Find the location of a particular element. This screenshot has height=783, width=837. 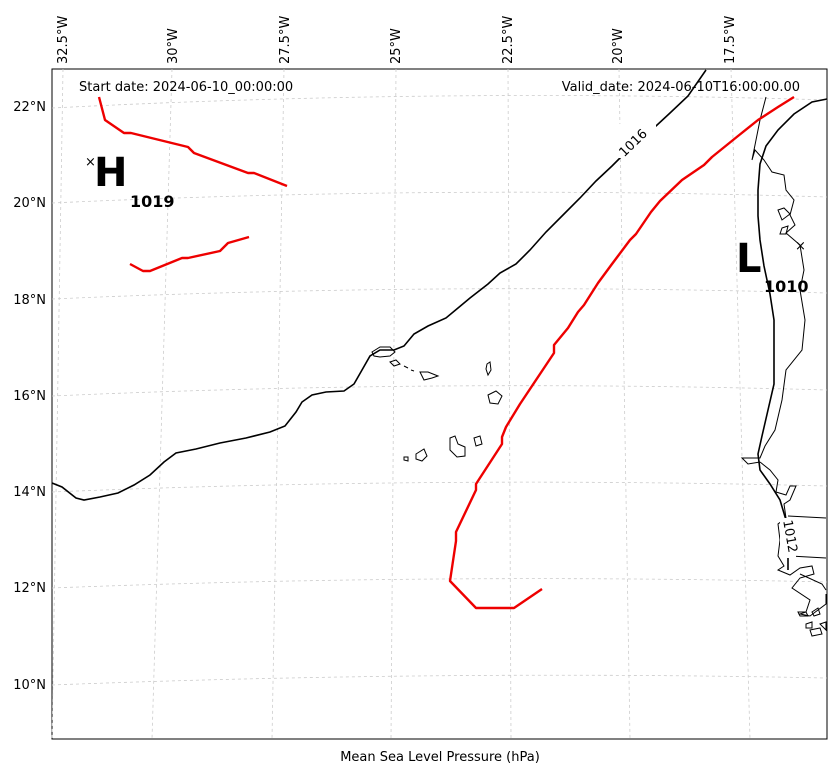

island-fogo is located at coordinates (421, 455).